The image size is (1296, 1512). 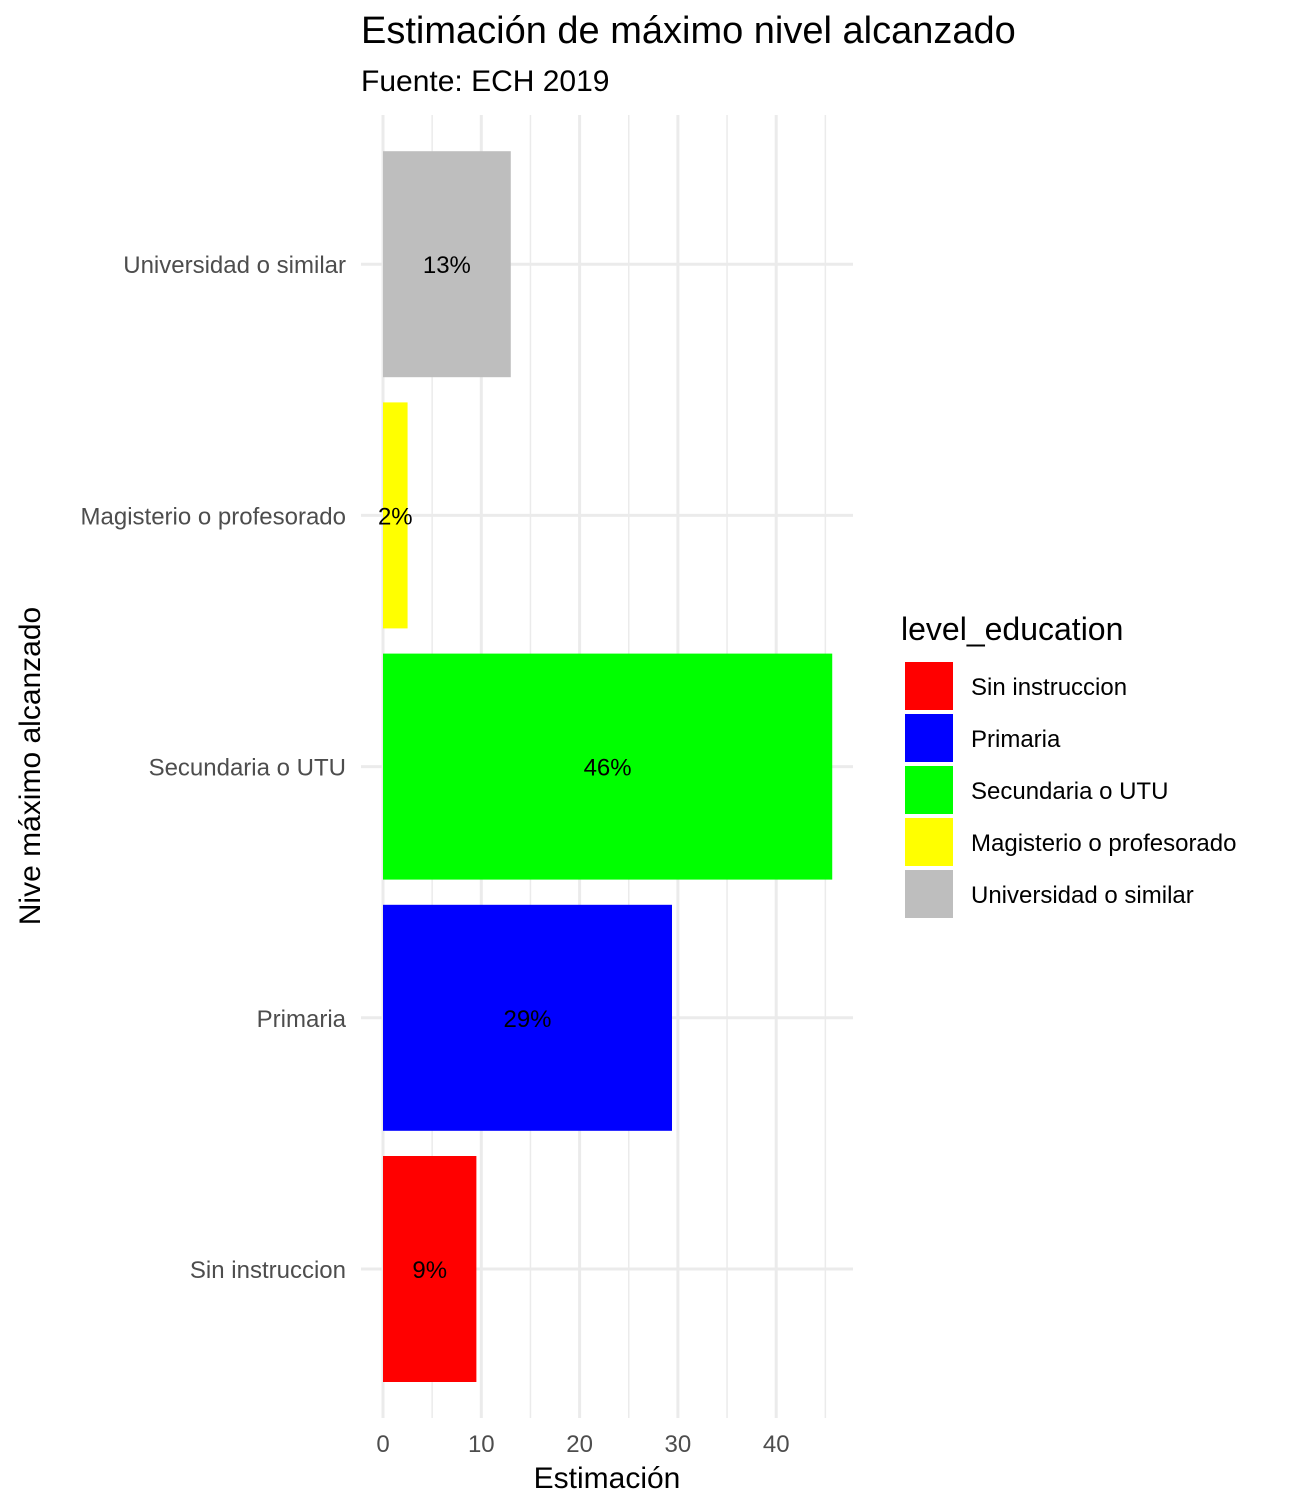 I want to click on bar-value-label: 2%, so click(x=395, y=516).